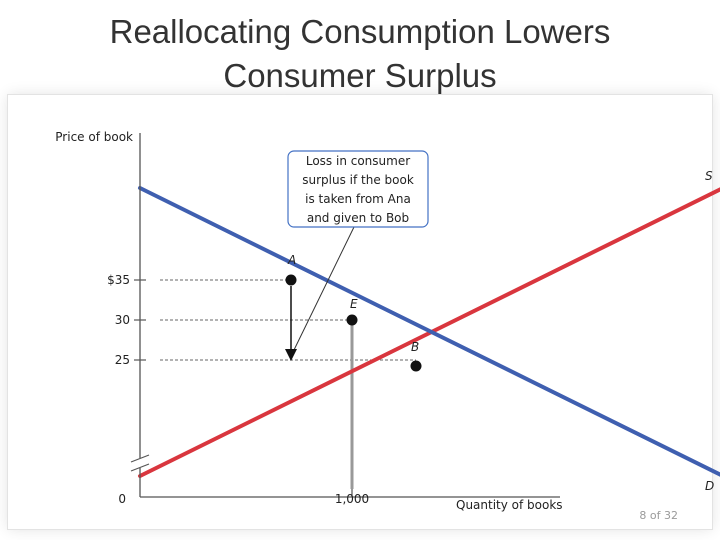 The width and height of the screenshot is (720, 540). Describe the element at coordinates (358, 180) in the screenshot. I see `callout-text: surplus if the book` at that location.